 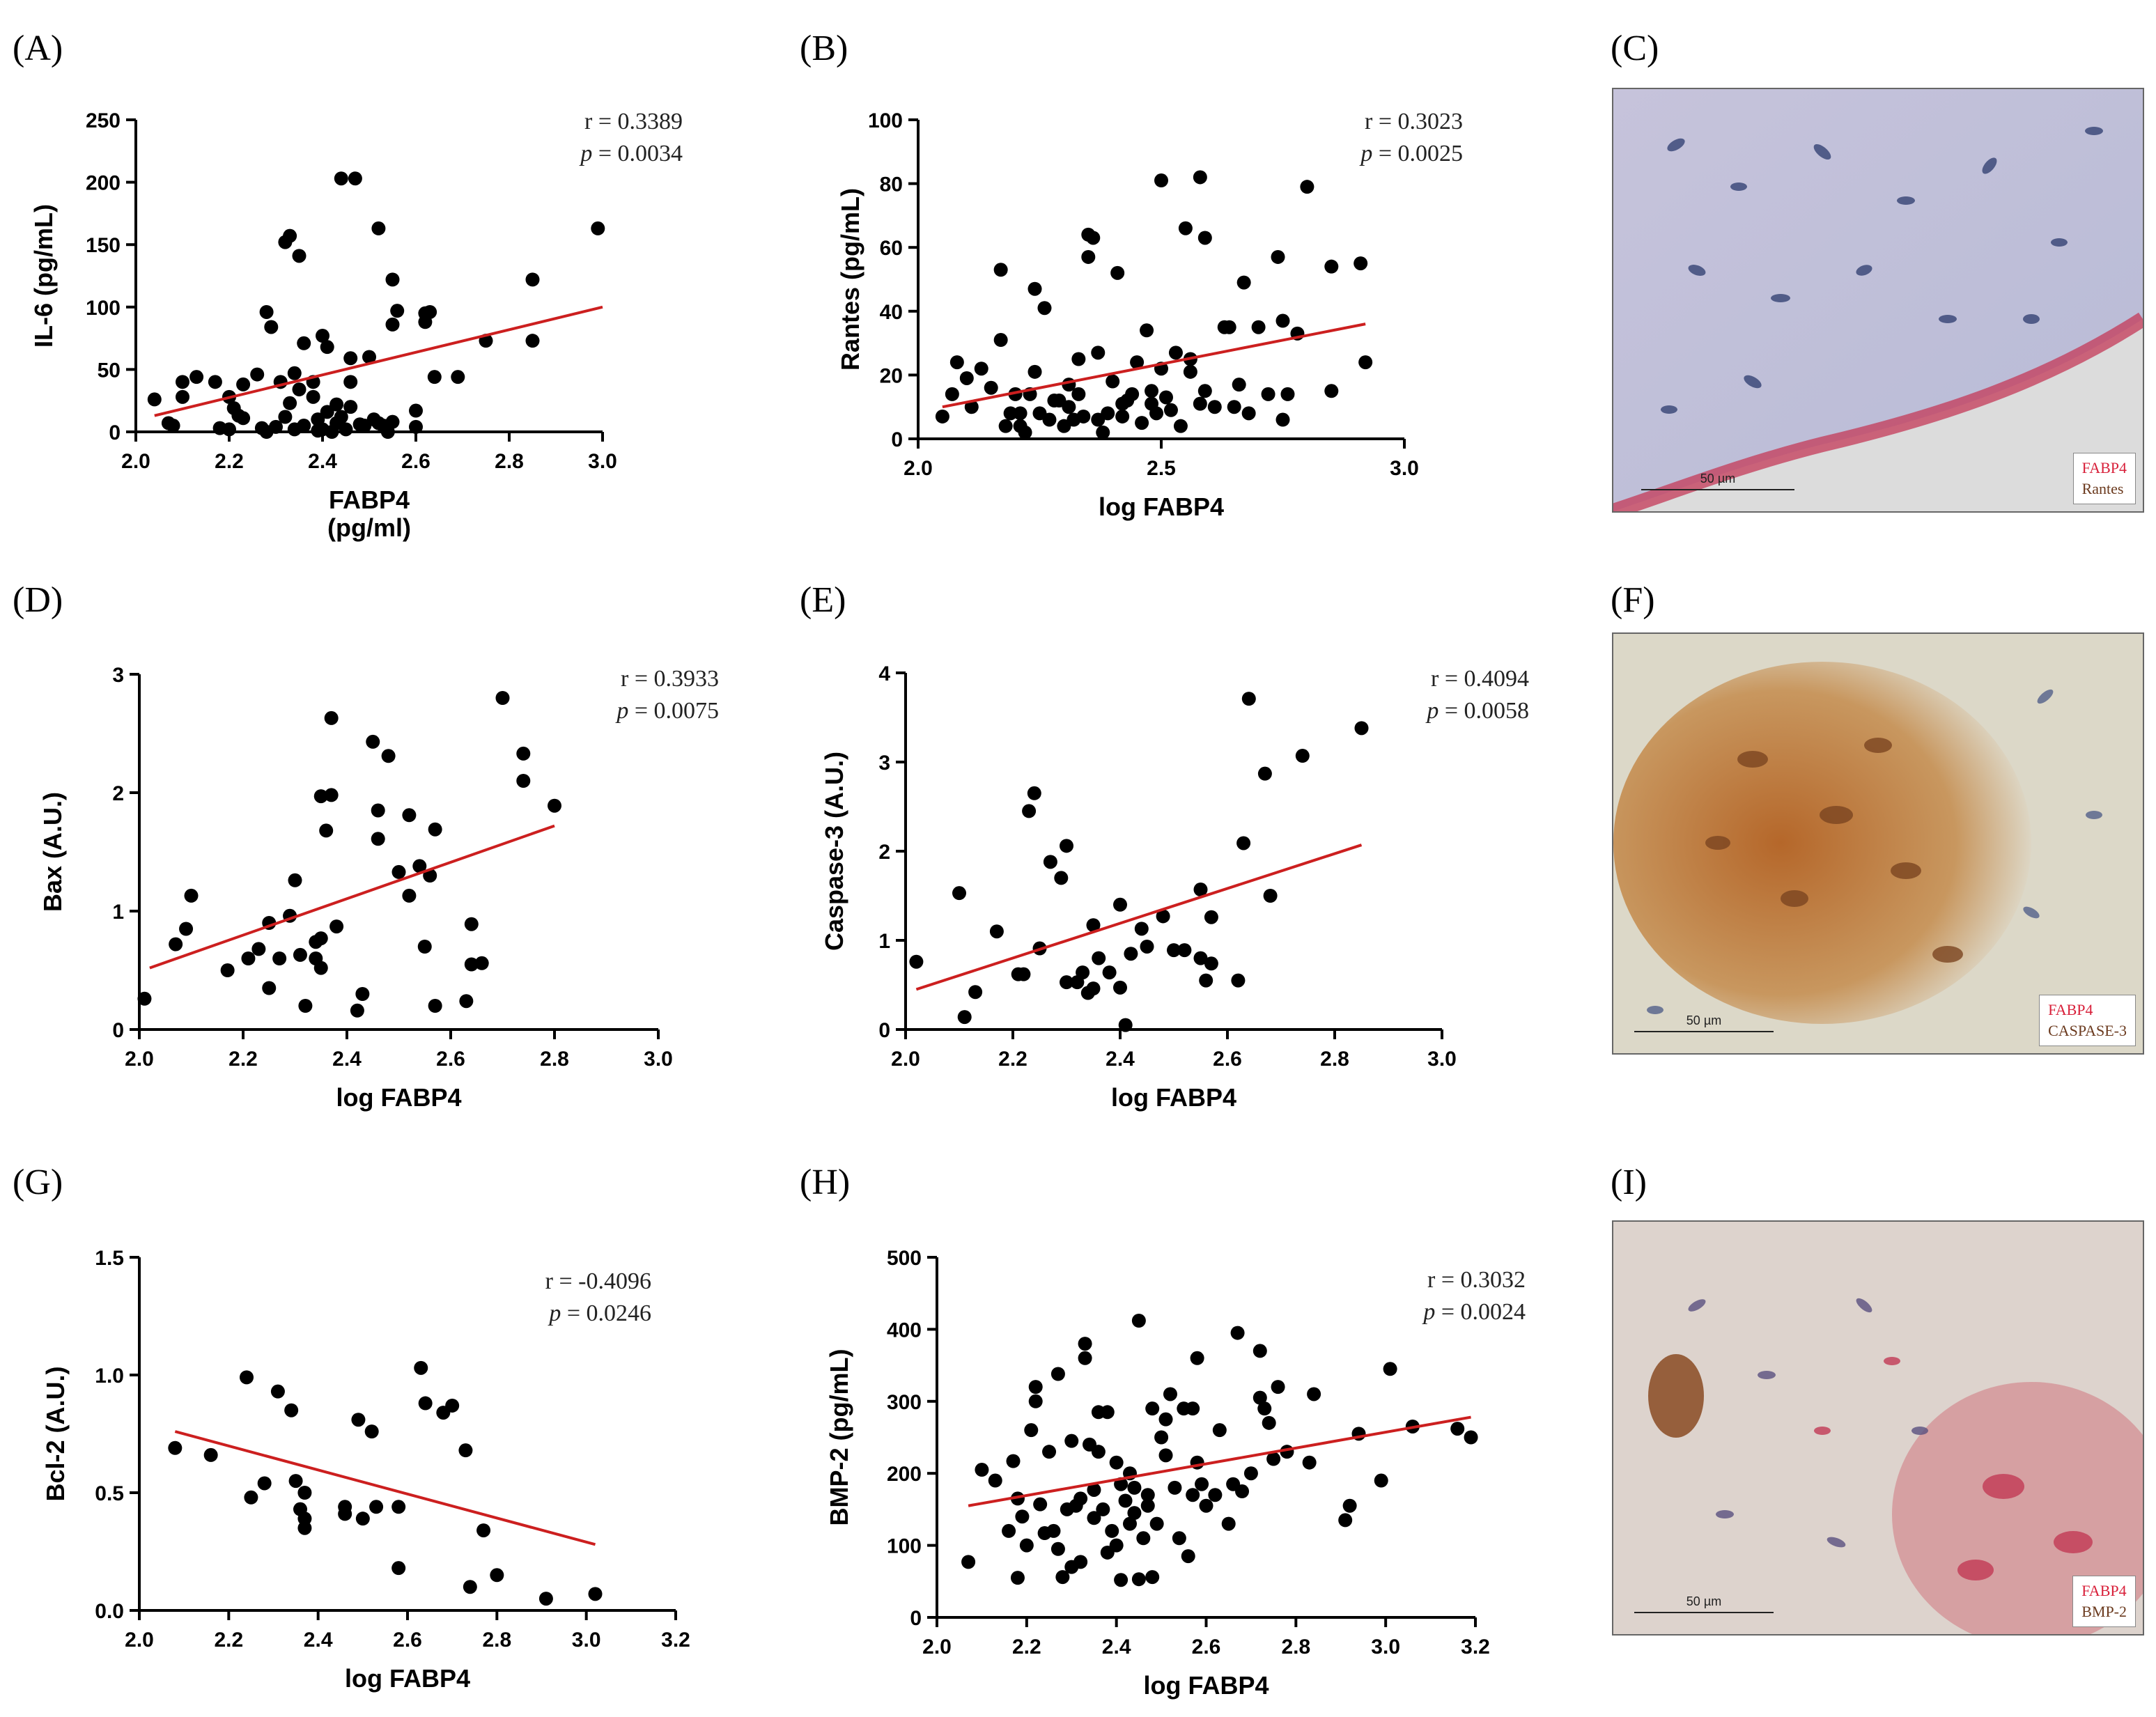 What do you see at coordinates (347, 1059) in the screenshot?
I see `x-tick-label-d: 2.4` at bounding box center [347, 1059].